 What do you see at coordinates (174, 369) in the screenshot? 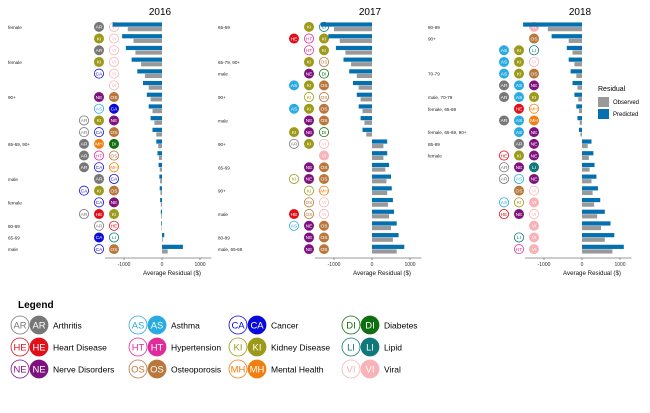
I see `legend-item-os: OS OS Osteoporosis` at bounding box center [174, 369].